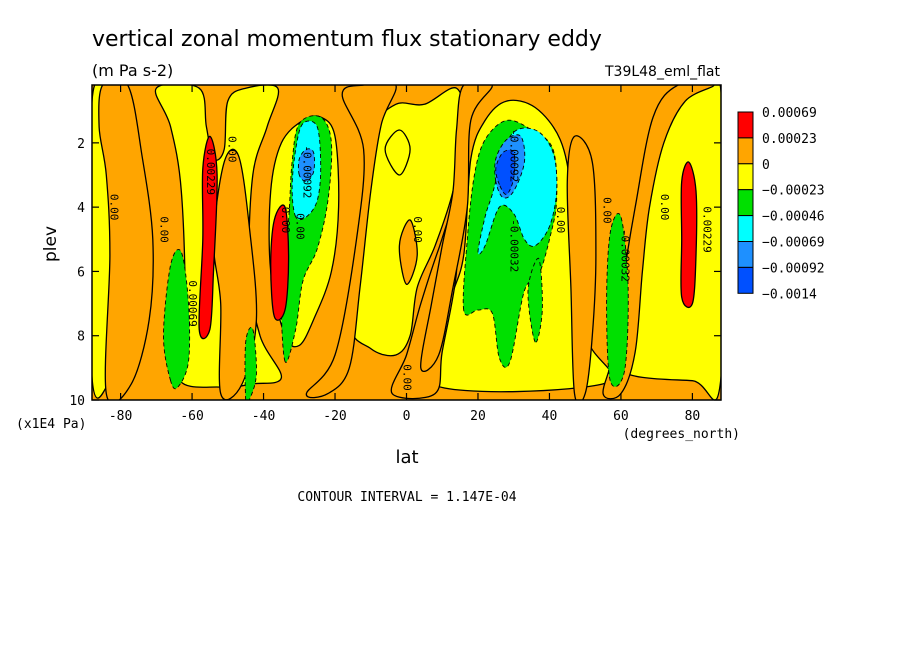 This screenshot has height=654, width=904. I want to click on contour-label-0: 0.00, so click(113, 207).